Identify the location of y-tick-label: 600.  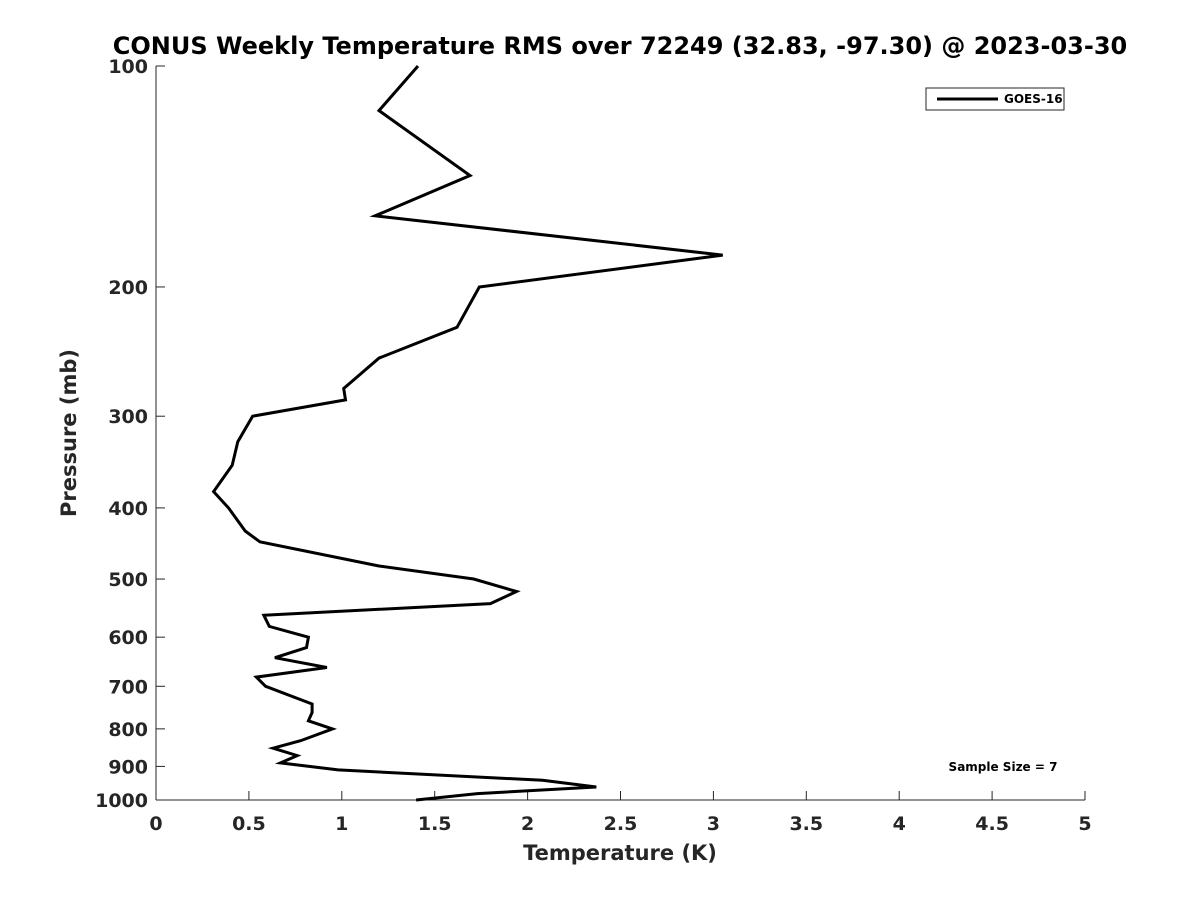
(128, 638).